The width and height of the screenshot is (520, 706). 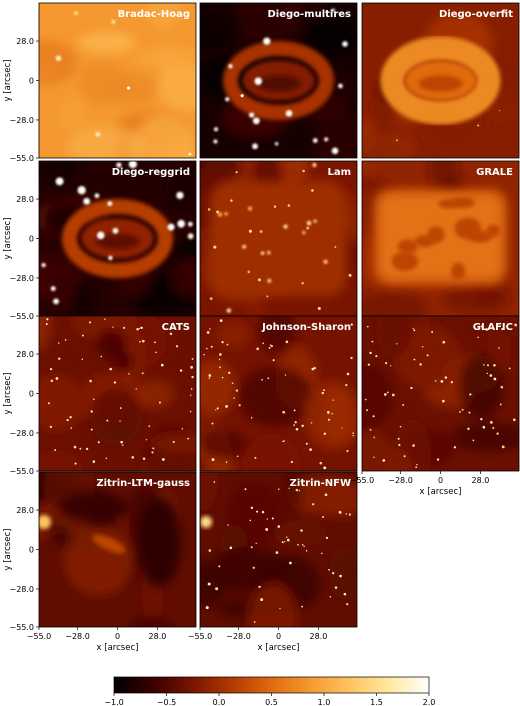 I want to click on panel-grale: GRALE, so click(x=440, y=238).